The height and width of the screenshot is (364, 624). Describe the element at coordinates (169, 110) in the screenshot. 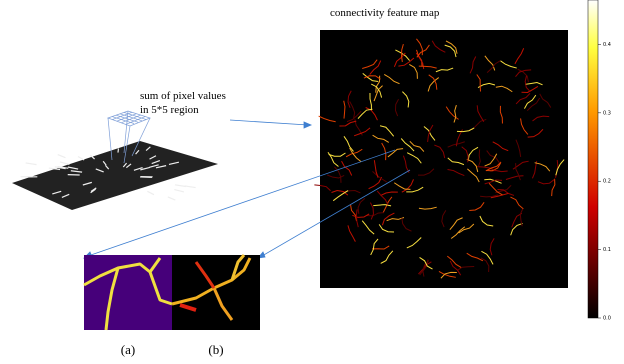

I see `annotation-line: in 5*5 region` at that location.